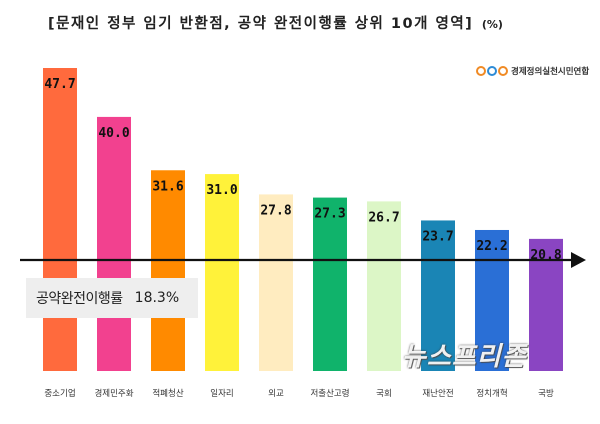 This screenshot has height=424, width=600. I want to click on category-label-6: 저출산고령, so click(329, 393).